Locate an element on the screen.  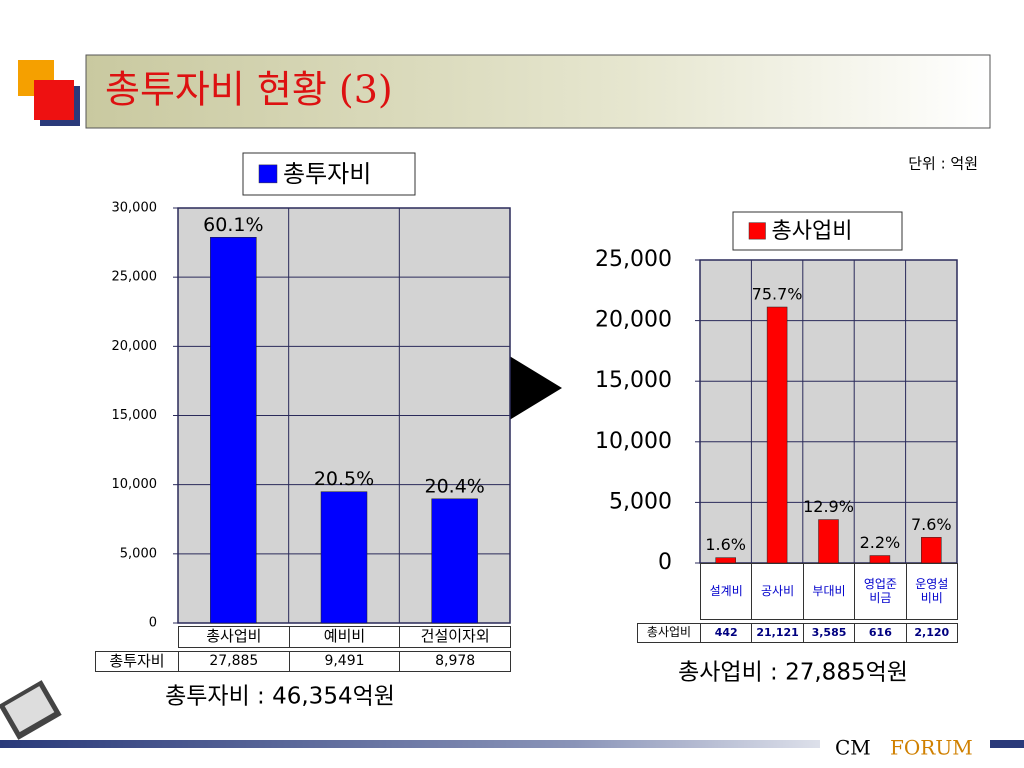
value-cell: 442 is located at coordinates (726, 633).